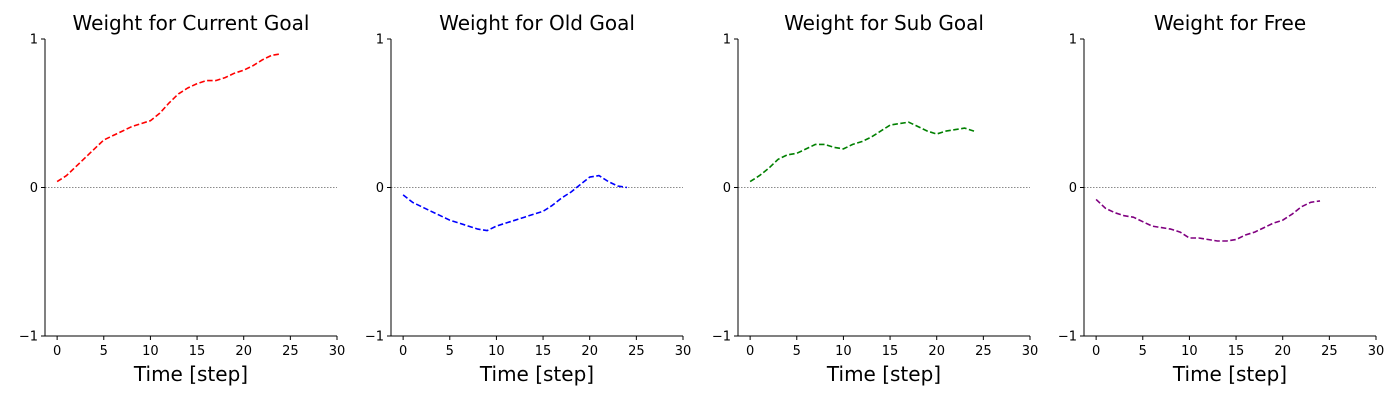 The image size is (1400, 400). I want to click on chart-title: Weight for Old Goal, so click(537, 23).